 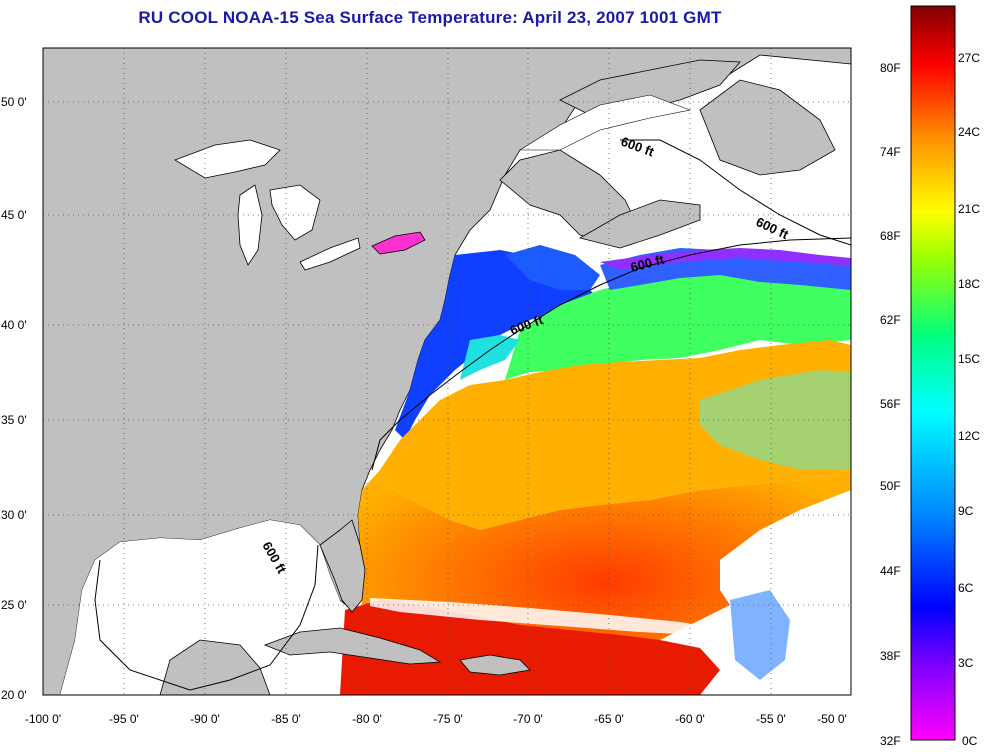 I want to click on land-hispaniola, so click(x=495, y=665).